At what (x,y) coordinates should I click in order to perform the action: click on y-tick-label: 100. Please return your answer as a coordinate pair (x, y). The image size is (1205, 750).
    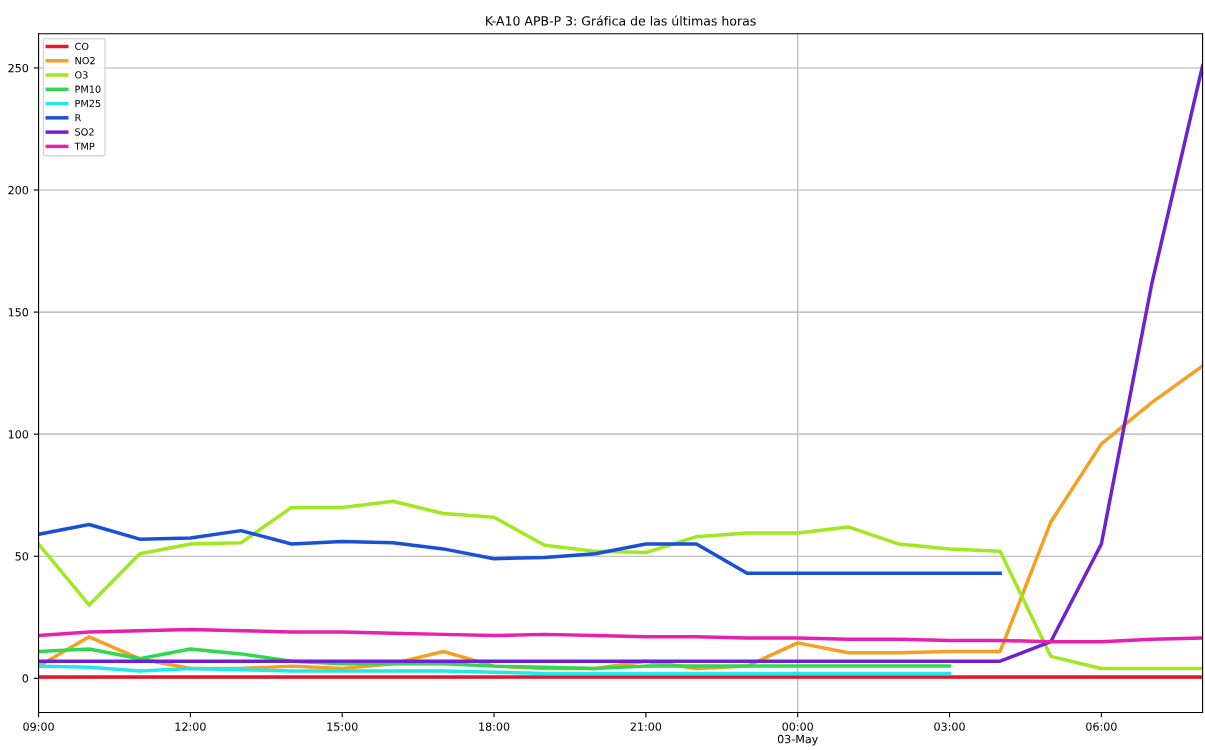
    Looking at the image, I should click on (18, 434).